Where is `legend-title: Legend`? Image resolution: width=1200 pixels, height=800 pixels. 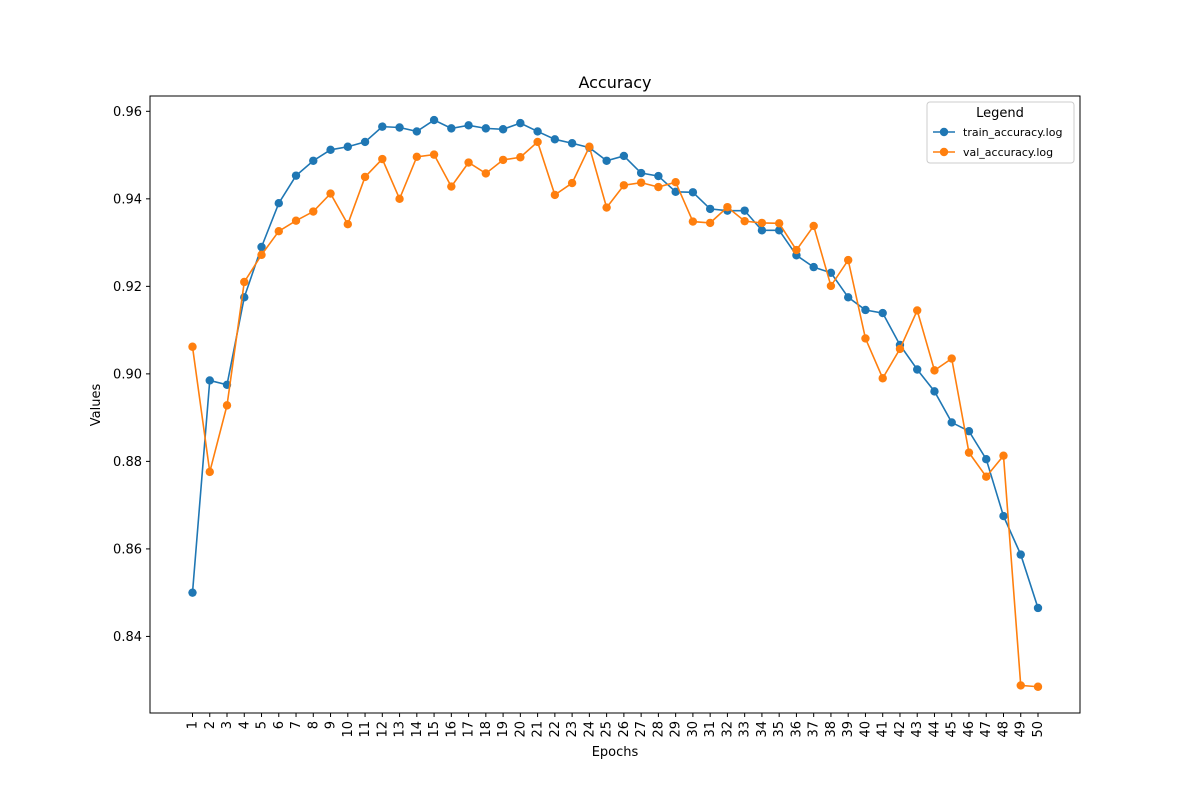
legend-title: Legend is located at coordinates (1000, 113).